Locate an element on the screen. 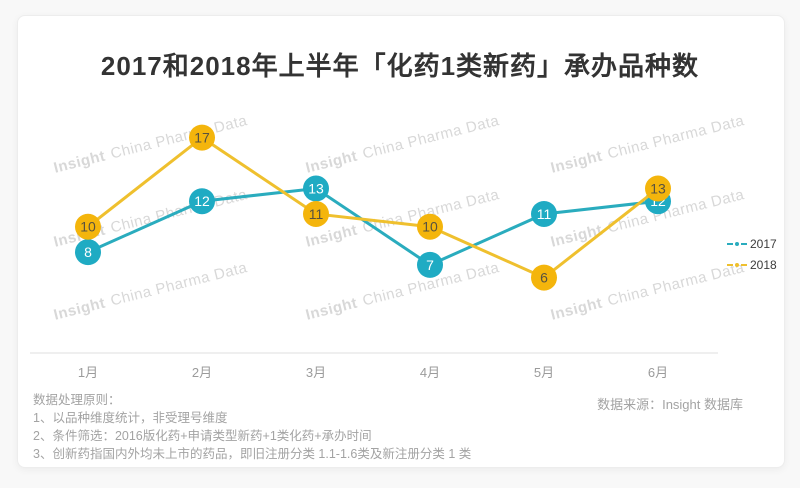 The image size is (800, 488). chart-title: 2017和2018年上半年「化药1类新药」承办品种数 is located at coordinates (400, 66).